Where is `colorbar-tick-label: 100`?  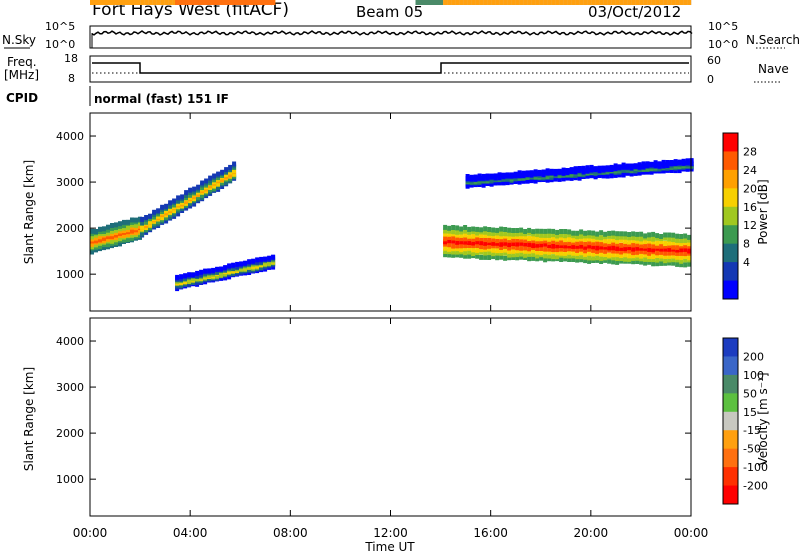 colorbar-tick-label: 100 is located at coordinates (753, 375).